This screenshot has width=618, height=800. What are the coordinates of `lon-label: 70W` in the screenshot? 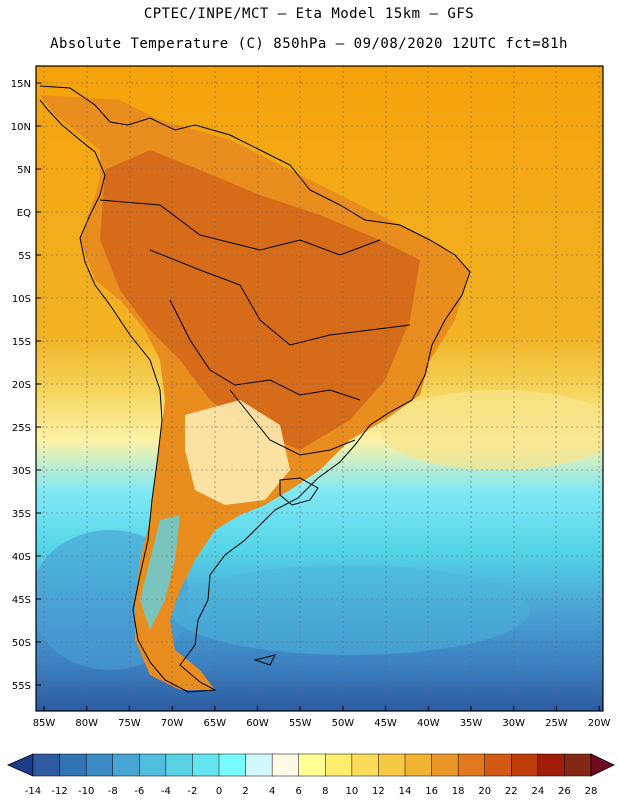 It's located at (172, 723).